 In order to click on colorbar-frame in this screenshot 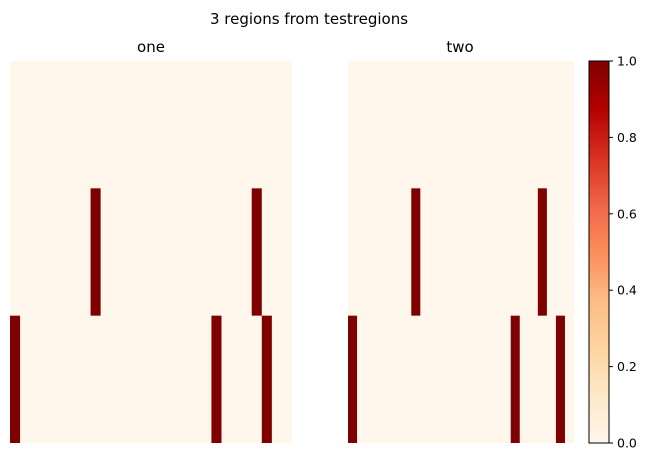, I will do `click(599, 252)`.